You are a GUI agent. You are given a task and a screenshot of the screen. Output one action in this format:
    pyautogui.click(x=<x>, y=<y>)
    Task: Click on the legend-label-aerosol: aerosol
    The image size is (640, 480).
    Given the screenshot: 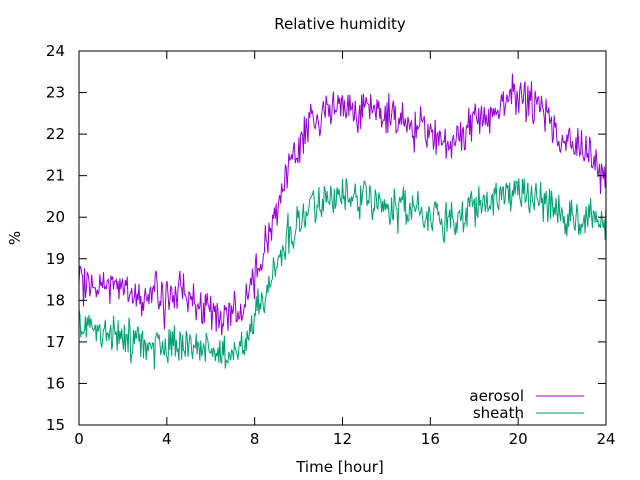 What is the action you would take?
    pyautogui.click(x=496, y=396)
    